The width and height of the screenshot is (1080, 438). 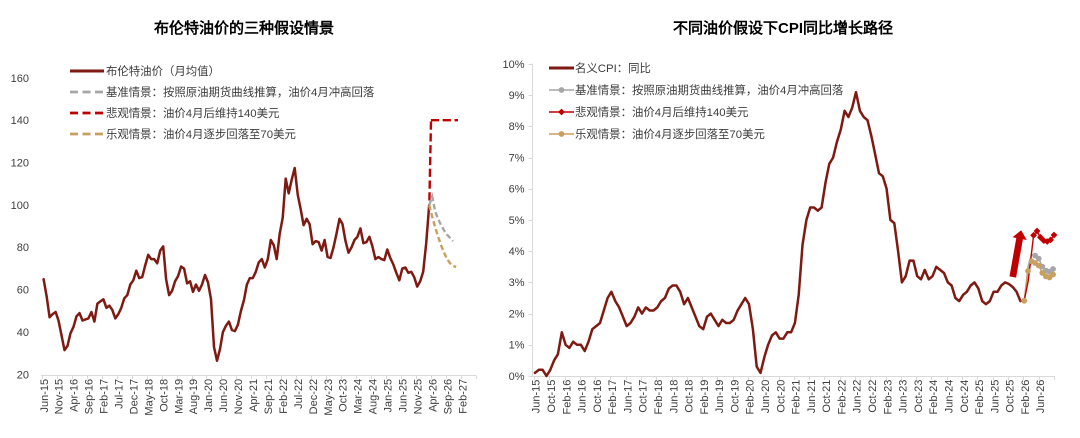 I want to click on svg-text: 10%, so click(x=513, y=65).